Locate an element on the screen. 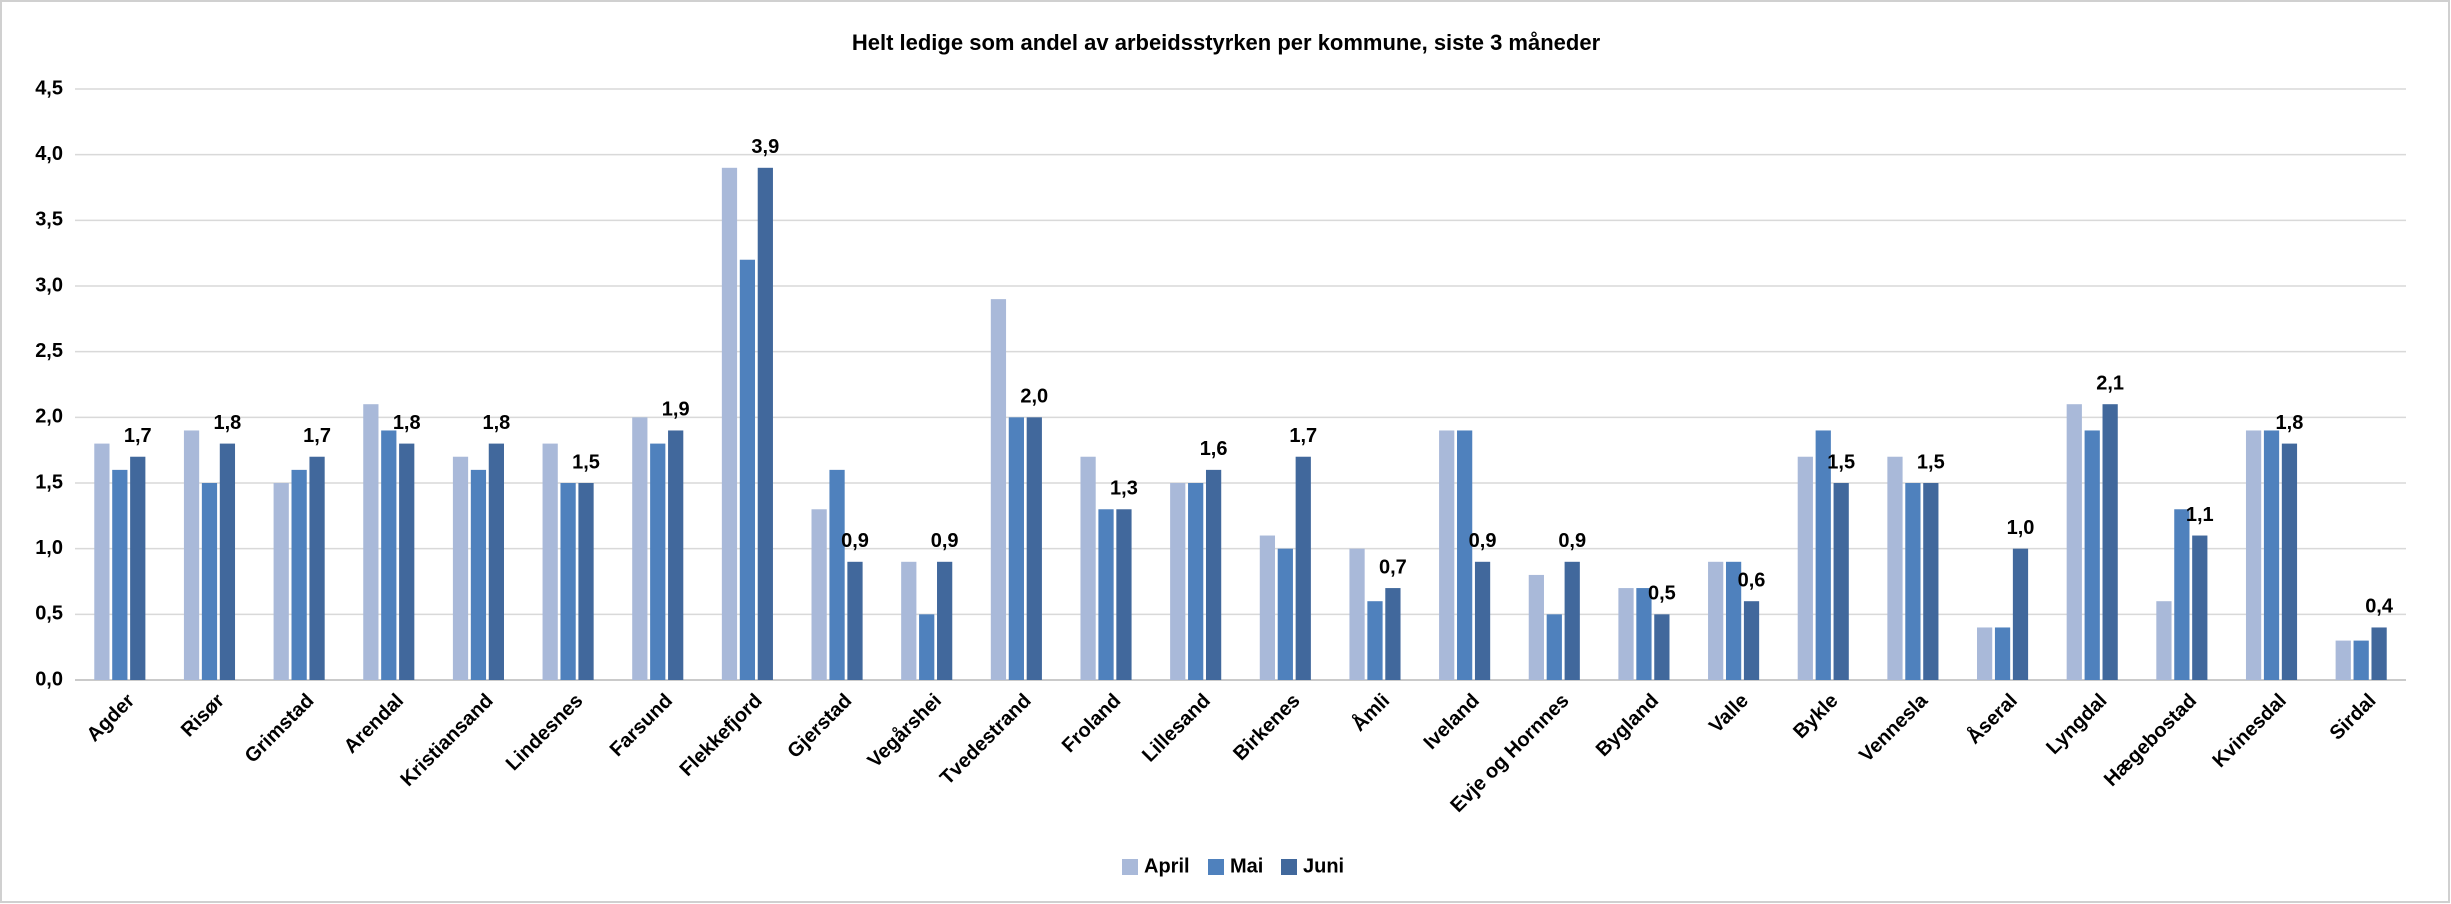  data-label: 2,1 is located at coordinates (2110, 383).